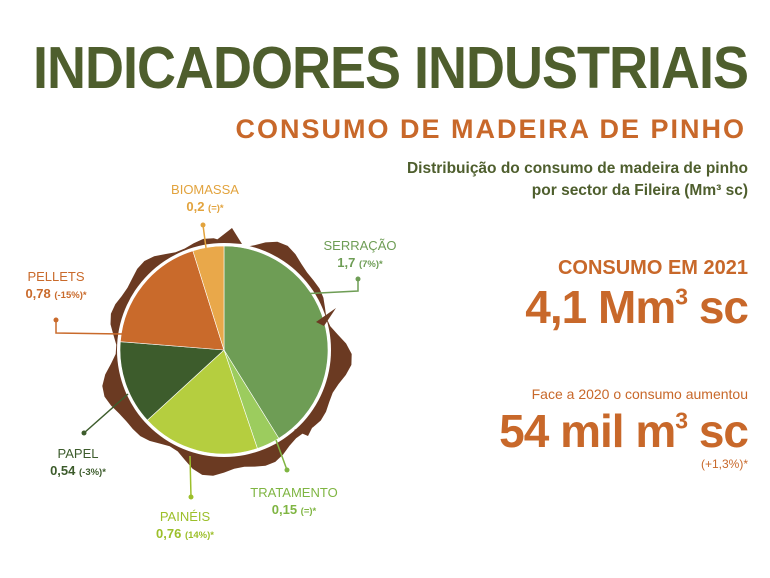 This screenshot has width=770, height=578. Describe the element at coordinates (309, 511) in the screenshot. I see `label-change-tratamento: (=)*` at that location.